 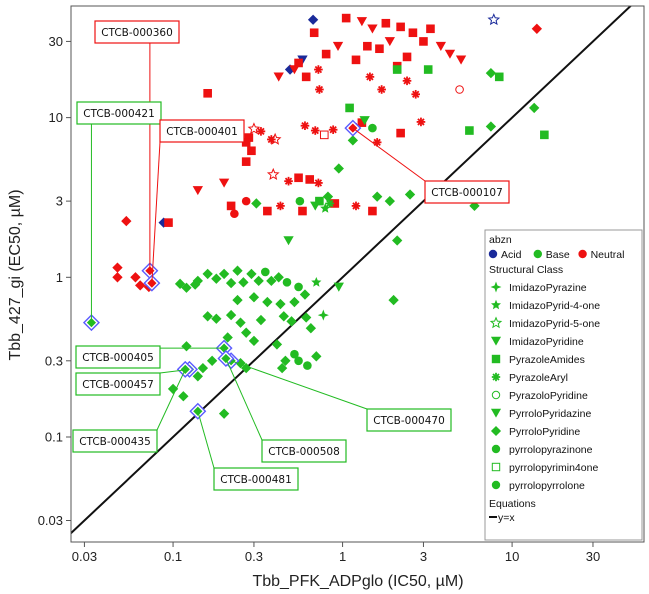 What do you see at coordinates (202, 132) in the screenshot?
I see `callout-label: CTCB-000401` at bounding box center [202, 132].